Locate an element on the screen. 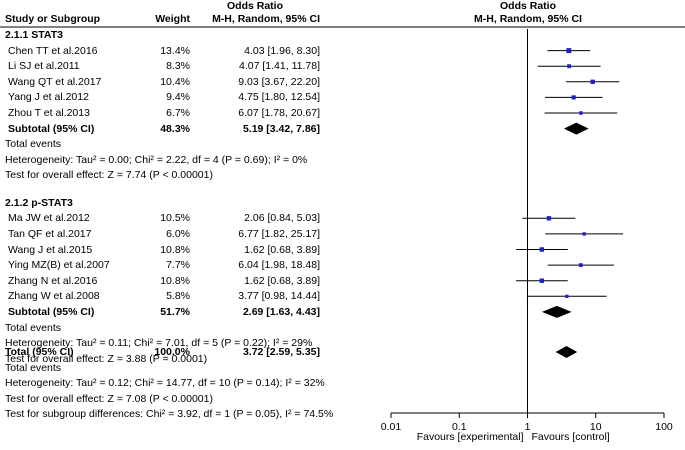  study-name: Ma JW et al.2012 is located at coordinates (49, 218).